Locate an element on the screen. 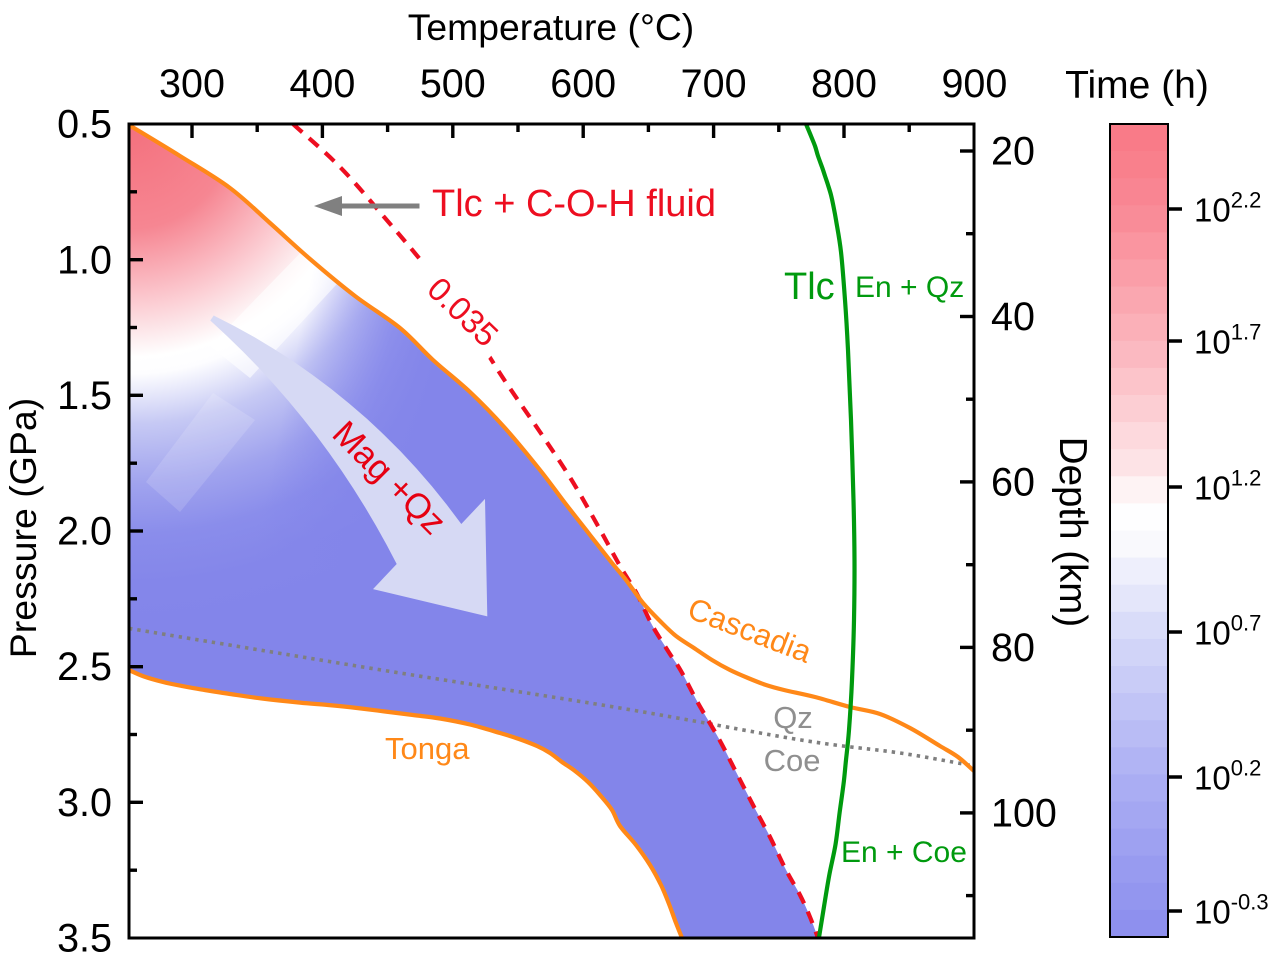 The image size is (1269, 966). svg-text: 0.5 is located at coordinates (84, 125).